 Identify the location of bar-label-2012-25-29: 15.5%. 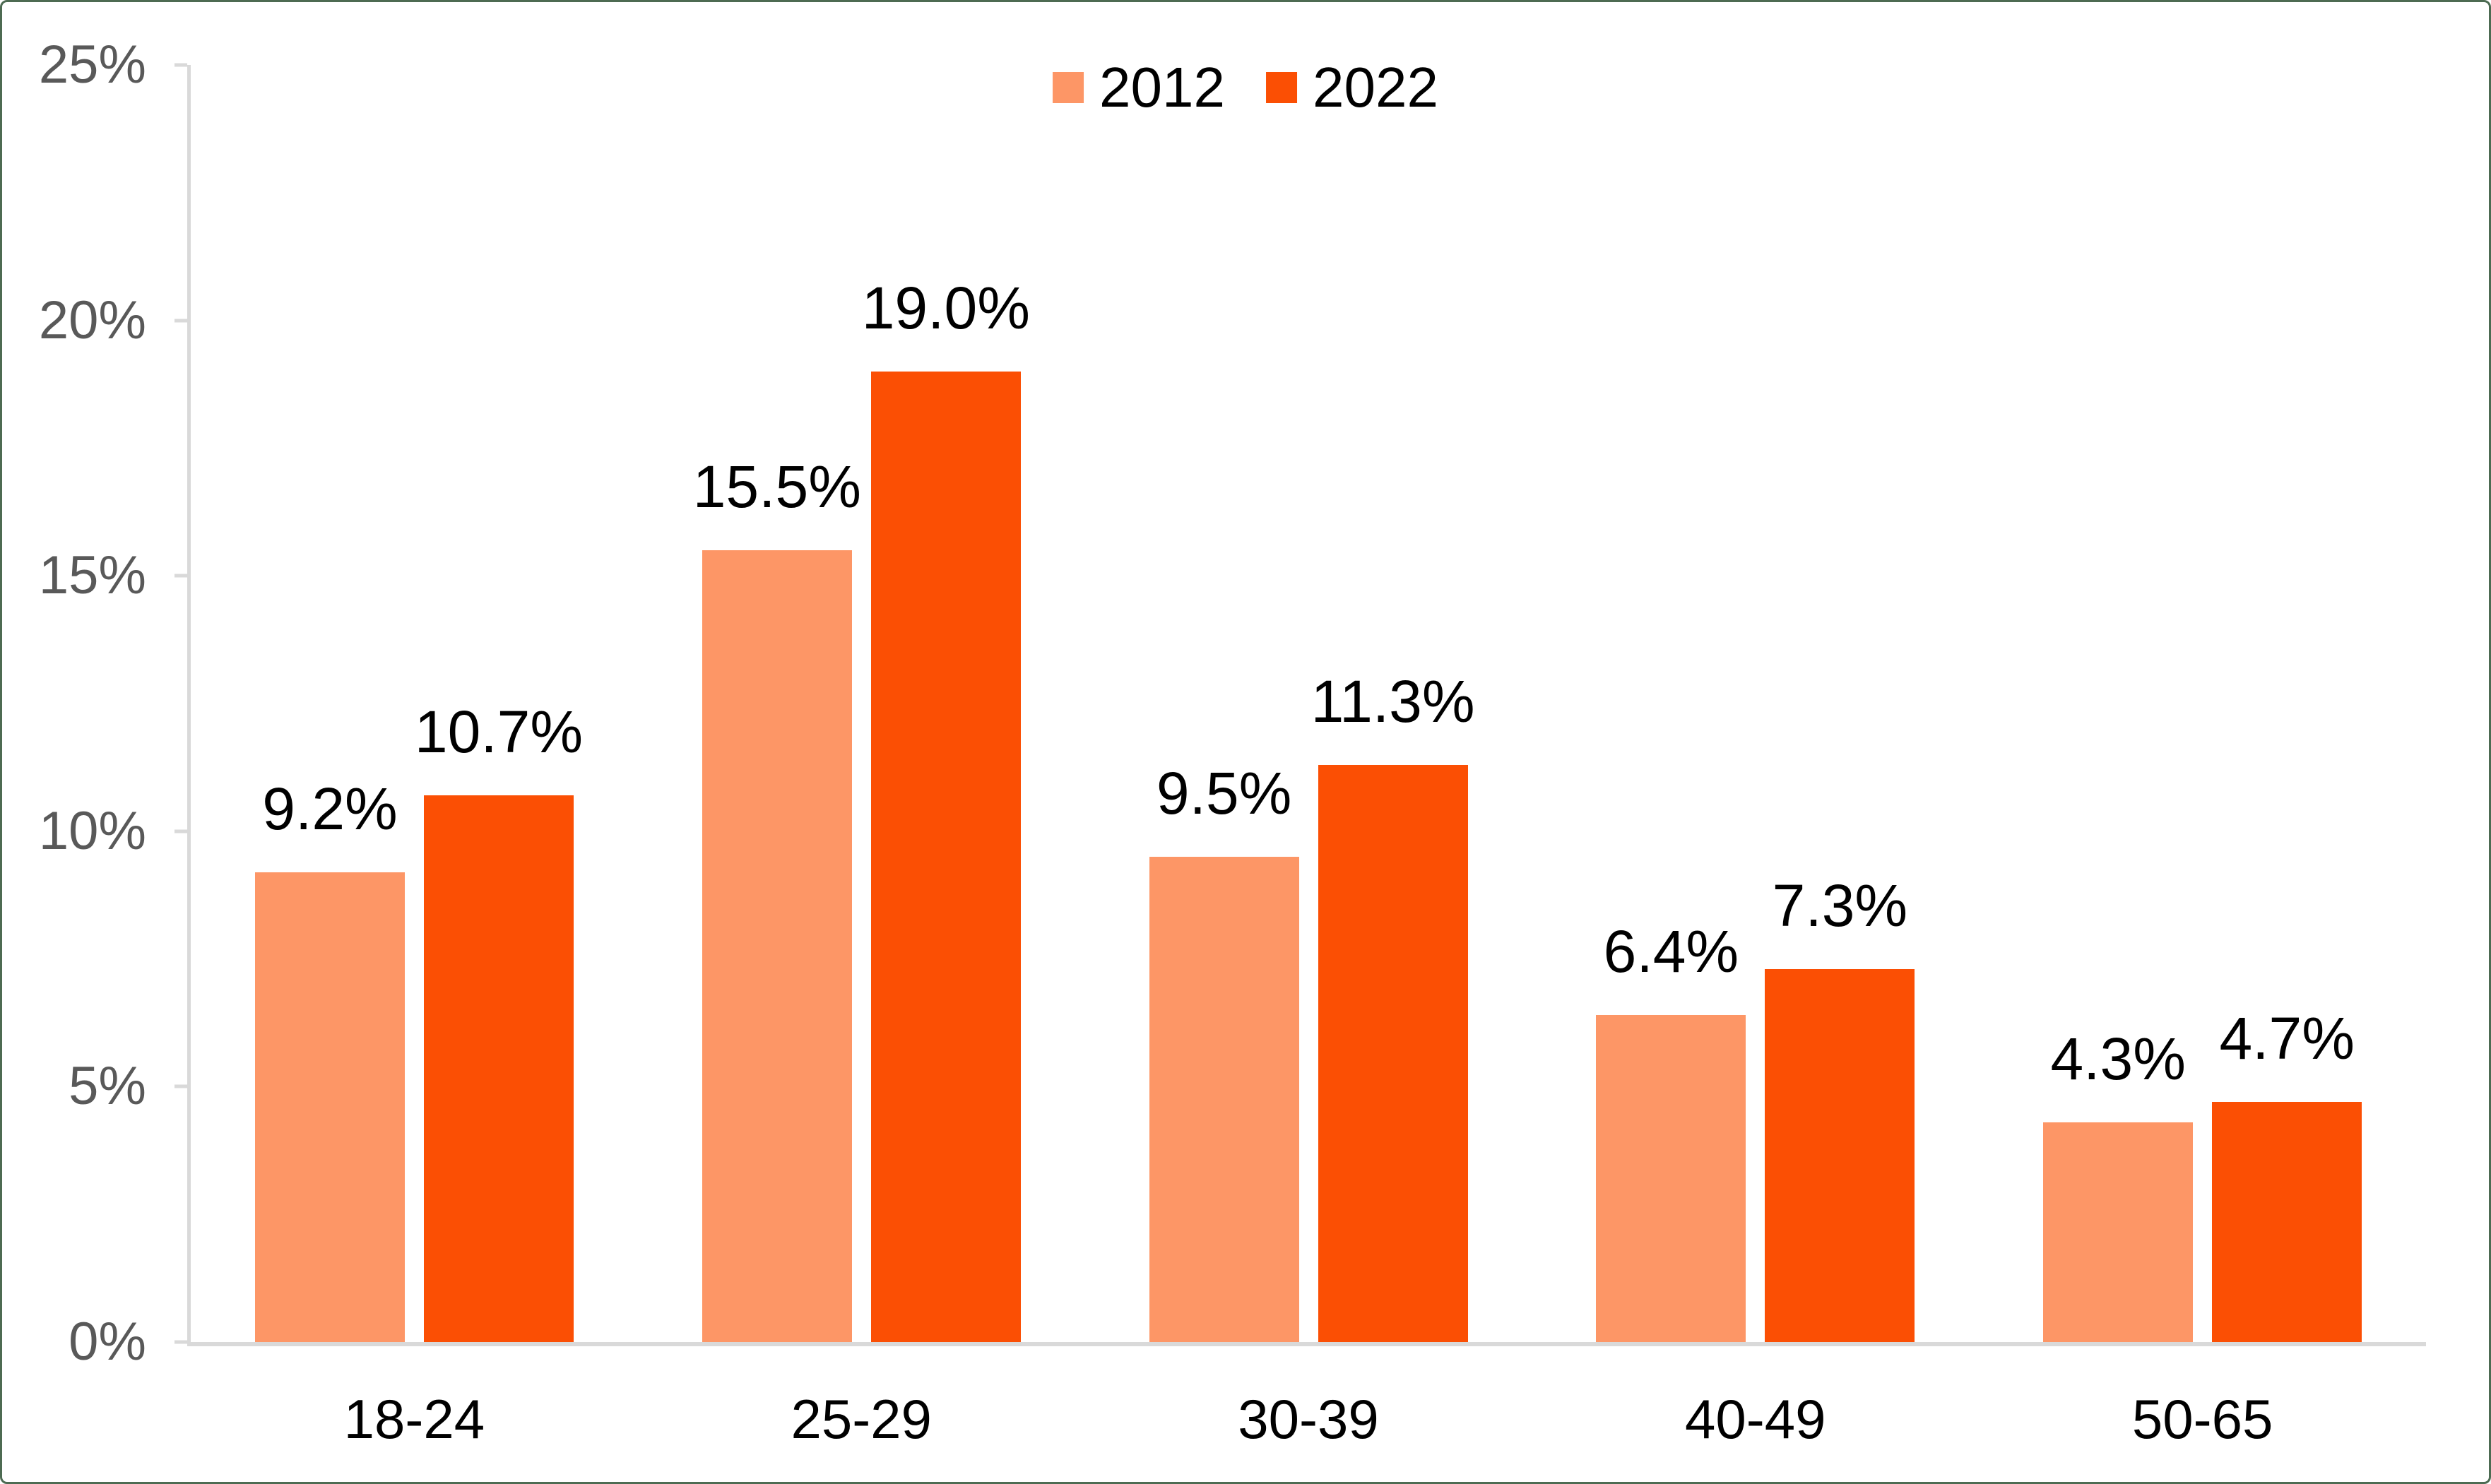
(776, 487).